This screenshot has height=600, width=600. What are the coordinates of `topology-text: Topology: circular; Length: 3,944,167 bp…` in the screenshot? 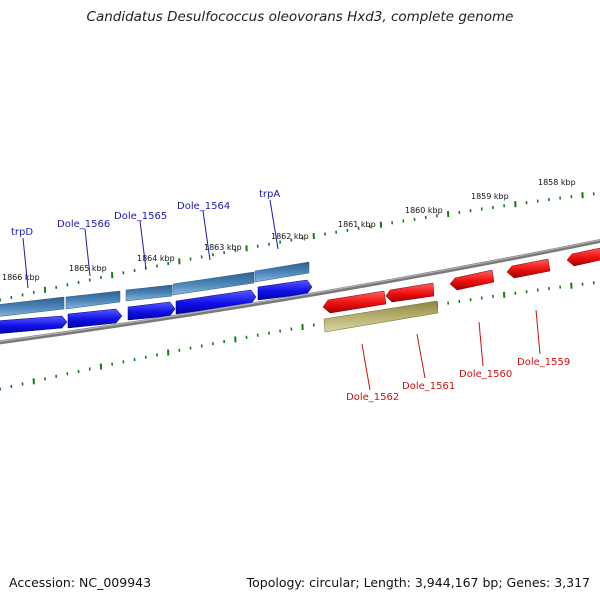 It's located at (418, 582).